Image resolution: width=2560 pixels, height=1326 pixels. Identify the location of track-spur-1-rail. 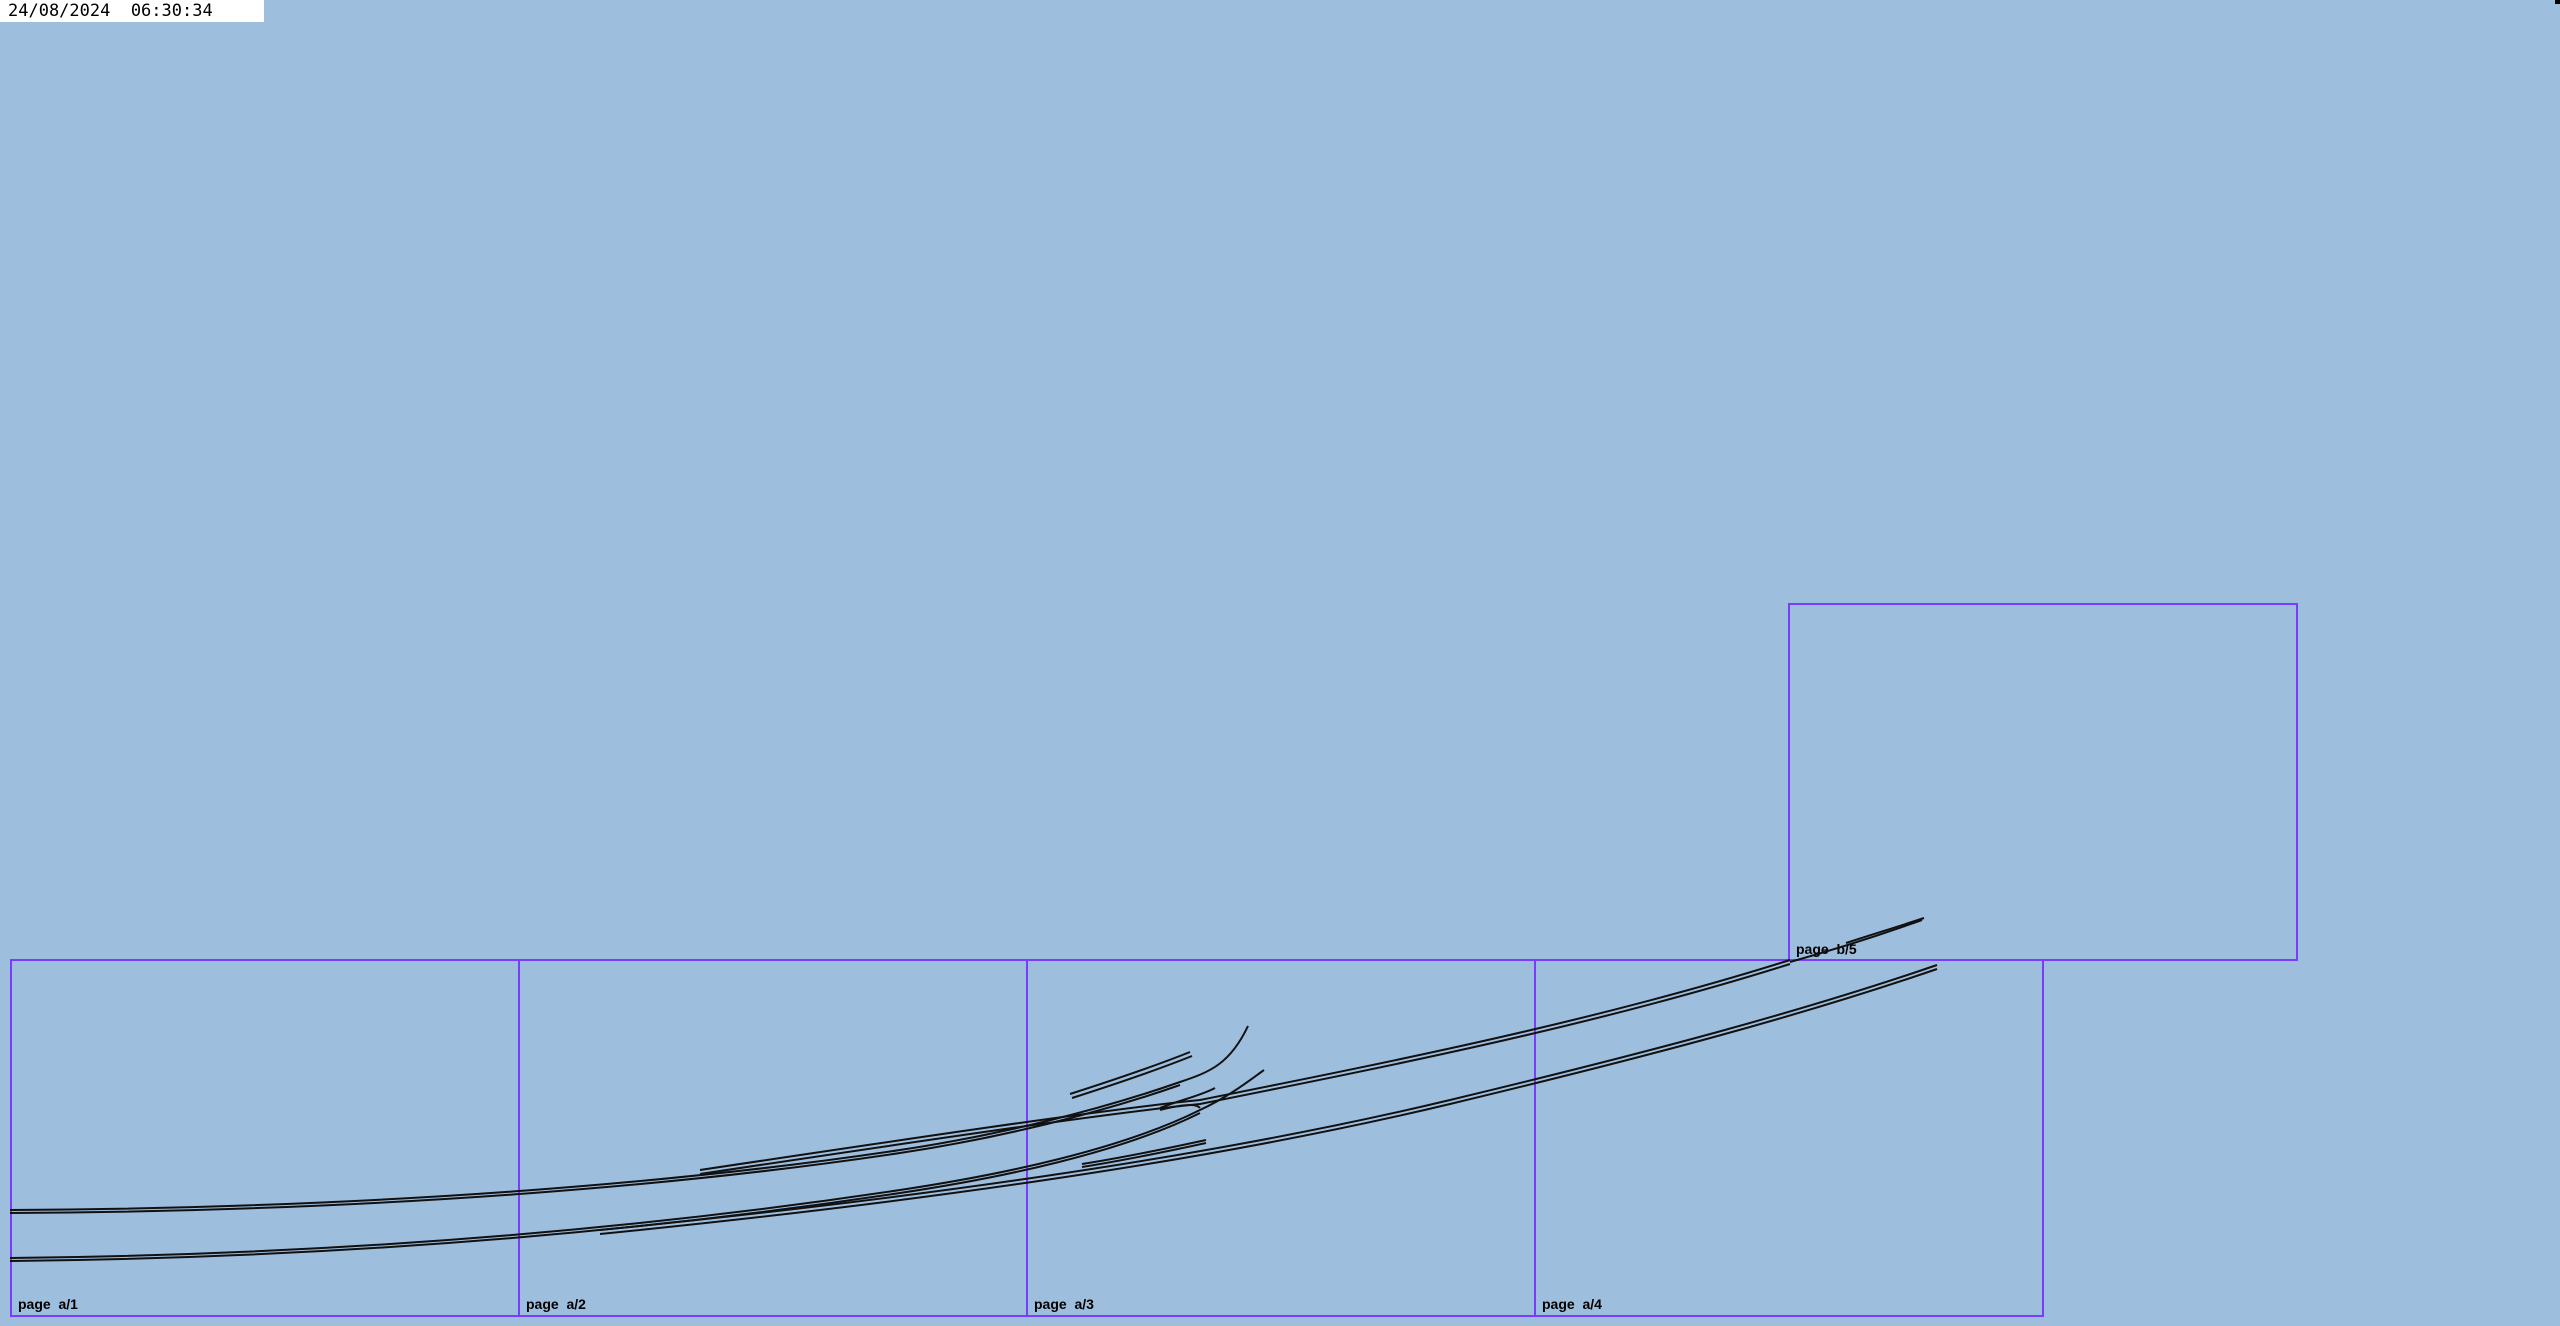
(1132, 1077).